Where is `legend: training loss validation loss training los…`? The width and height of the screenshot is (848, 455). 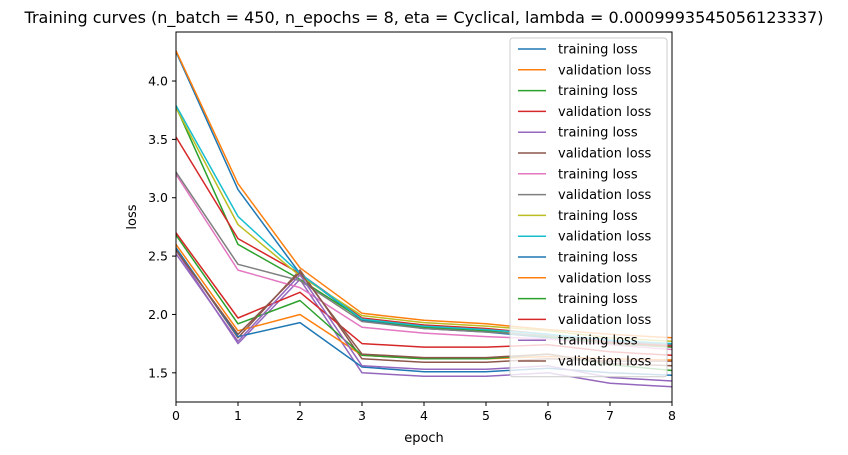
legend: training loss validation loss training los… is located at coordinates (588, 207).